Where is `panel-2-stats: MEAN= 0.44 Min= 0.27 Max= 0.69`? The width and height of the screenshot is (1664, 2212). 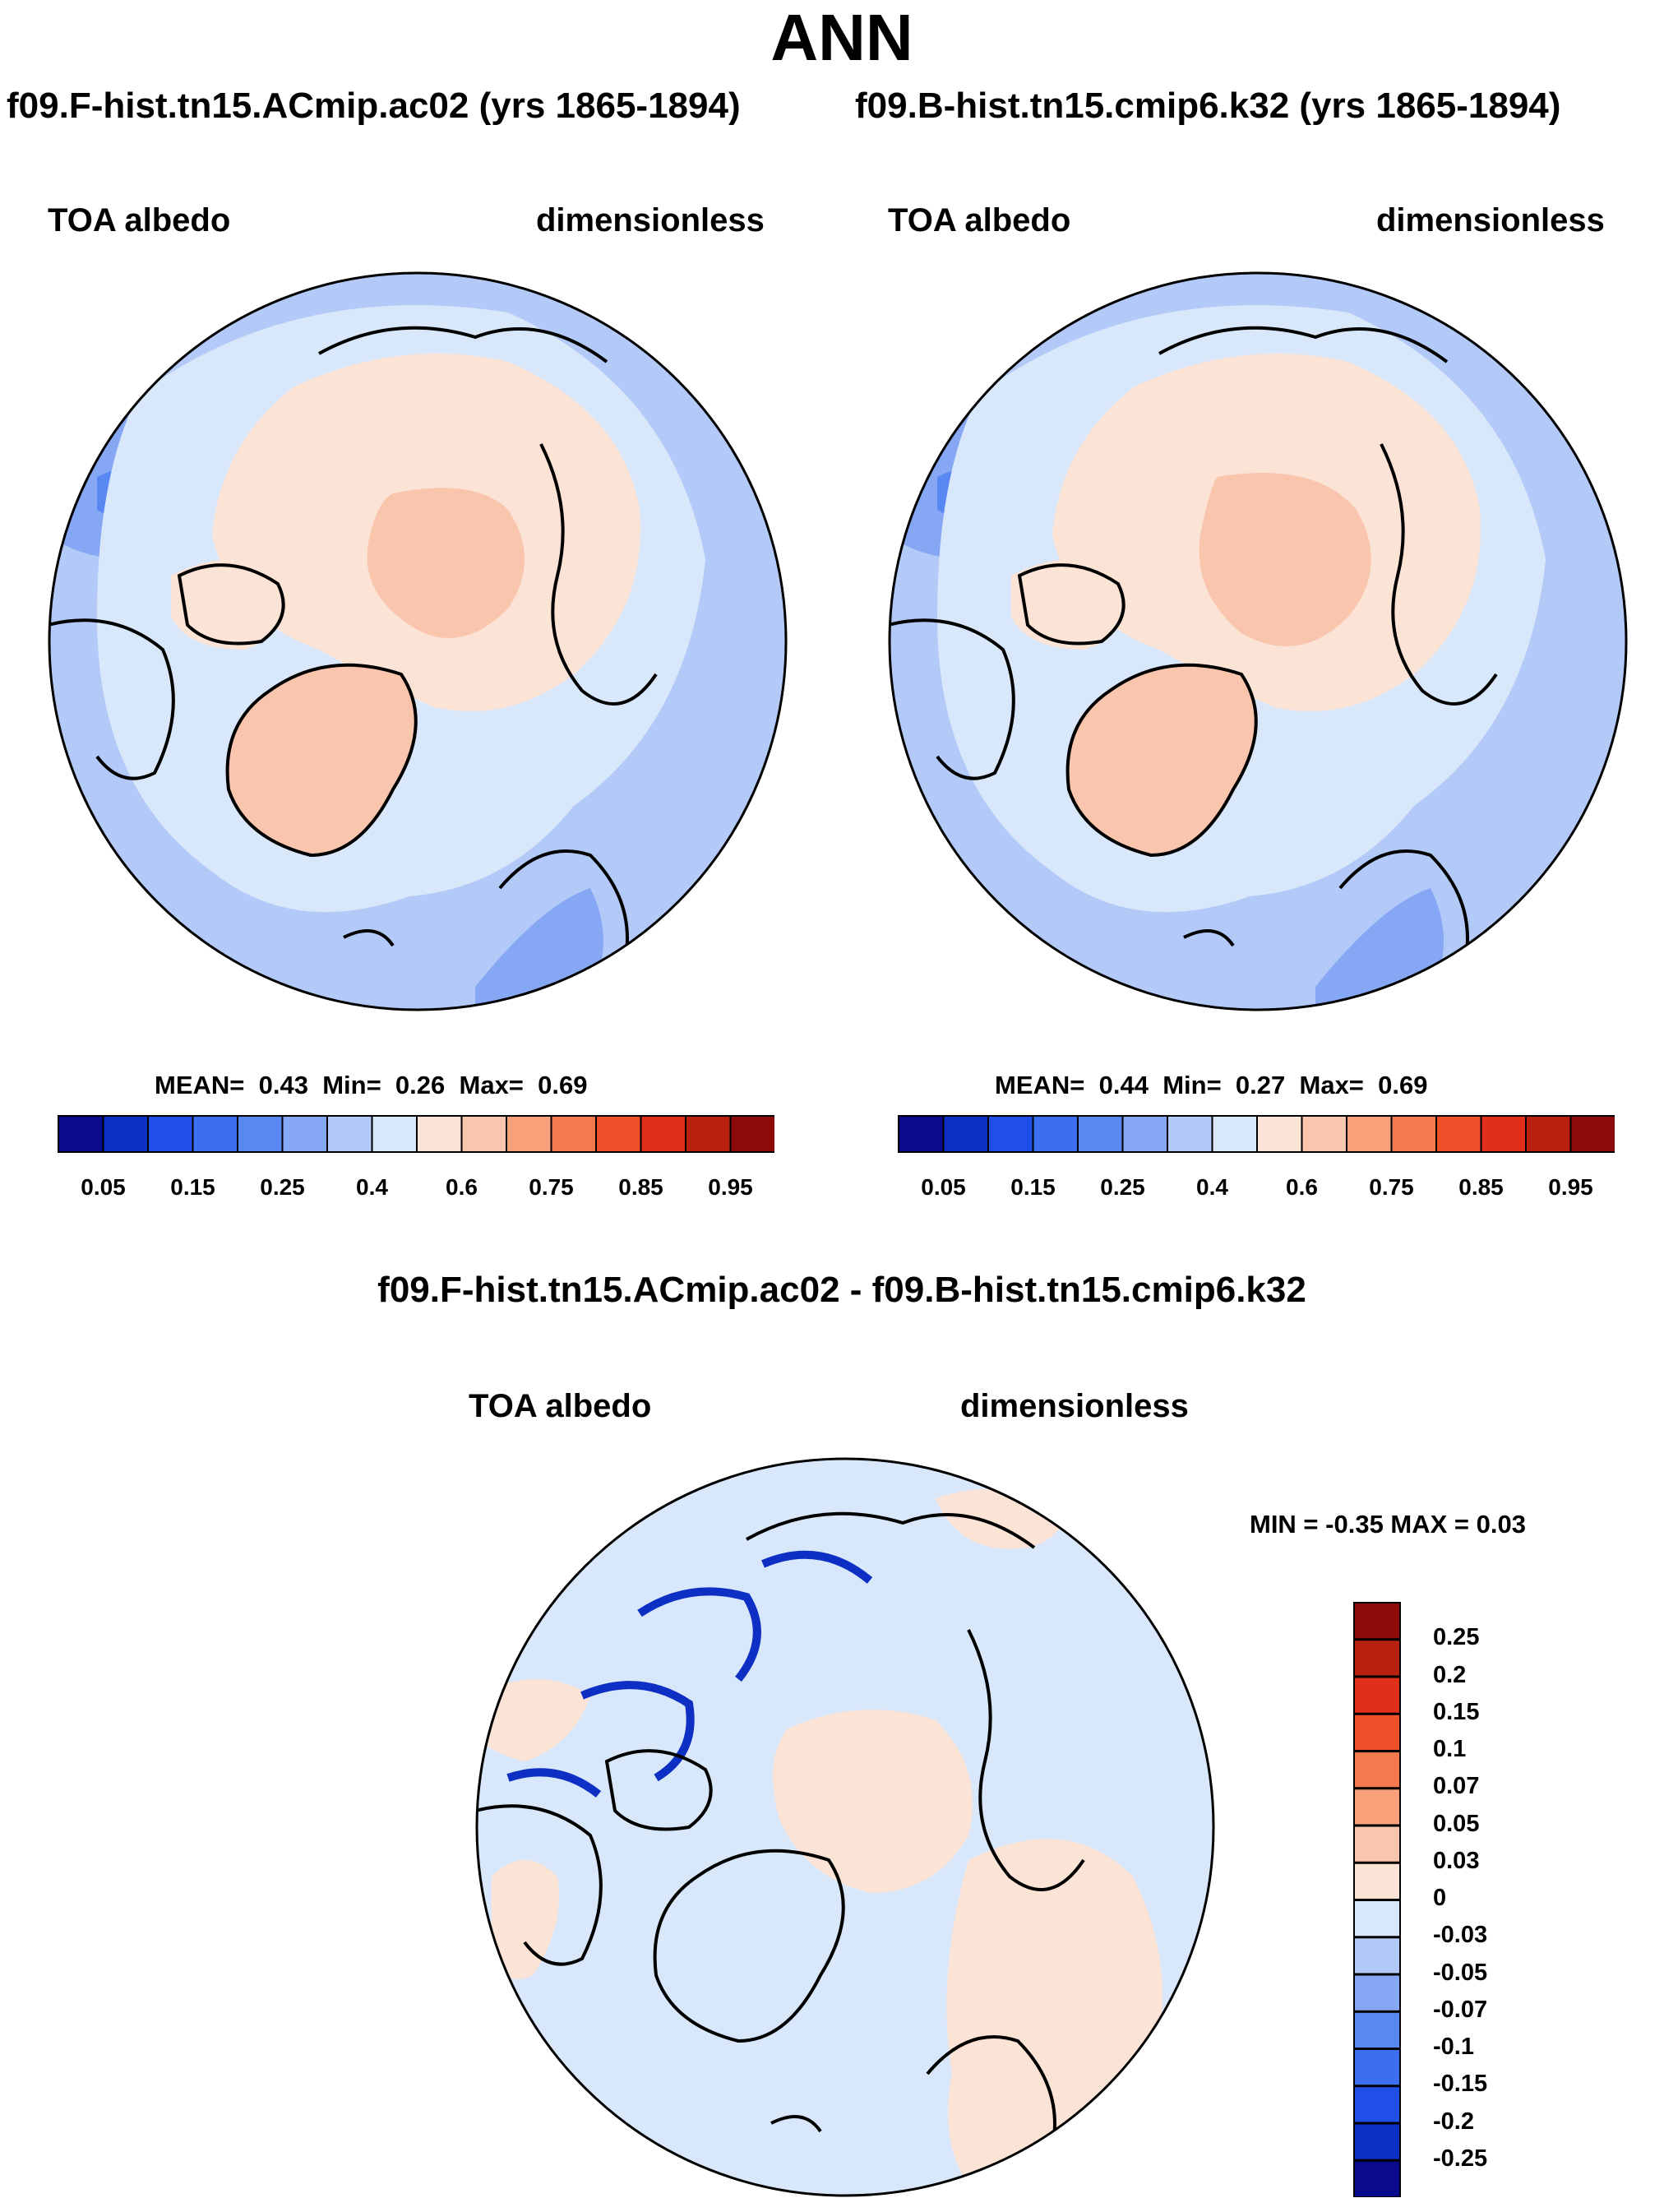 panel-2-stats: MEAN= 0.44 Min= 0.27 Max= 0.69 is located at coordinates (1211, 1085).